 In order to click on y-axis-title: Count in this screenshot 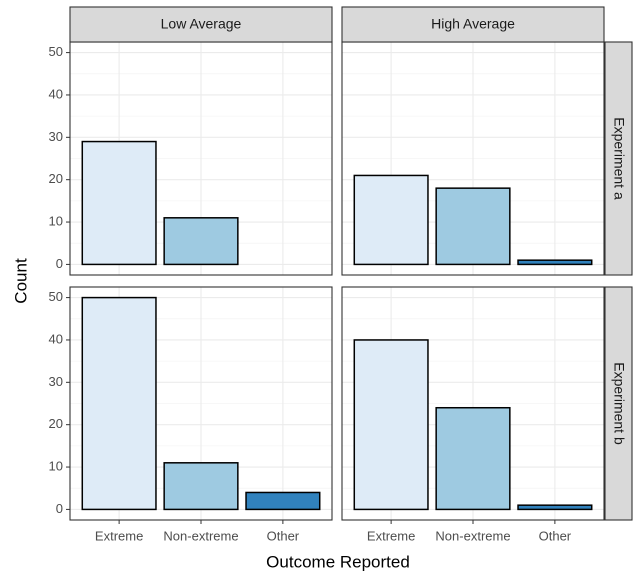, I will do `click(20, 281)`.